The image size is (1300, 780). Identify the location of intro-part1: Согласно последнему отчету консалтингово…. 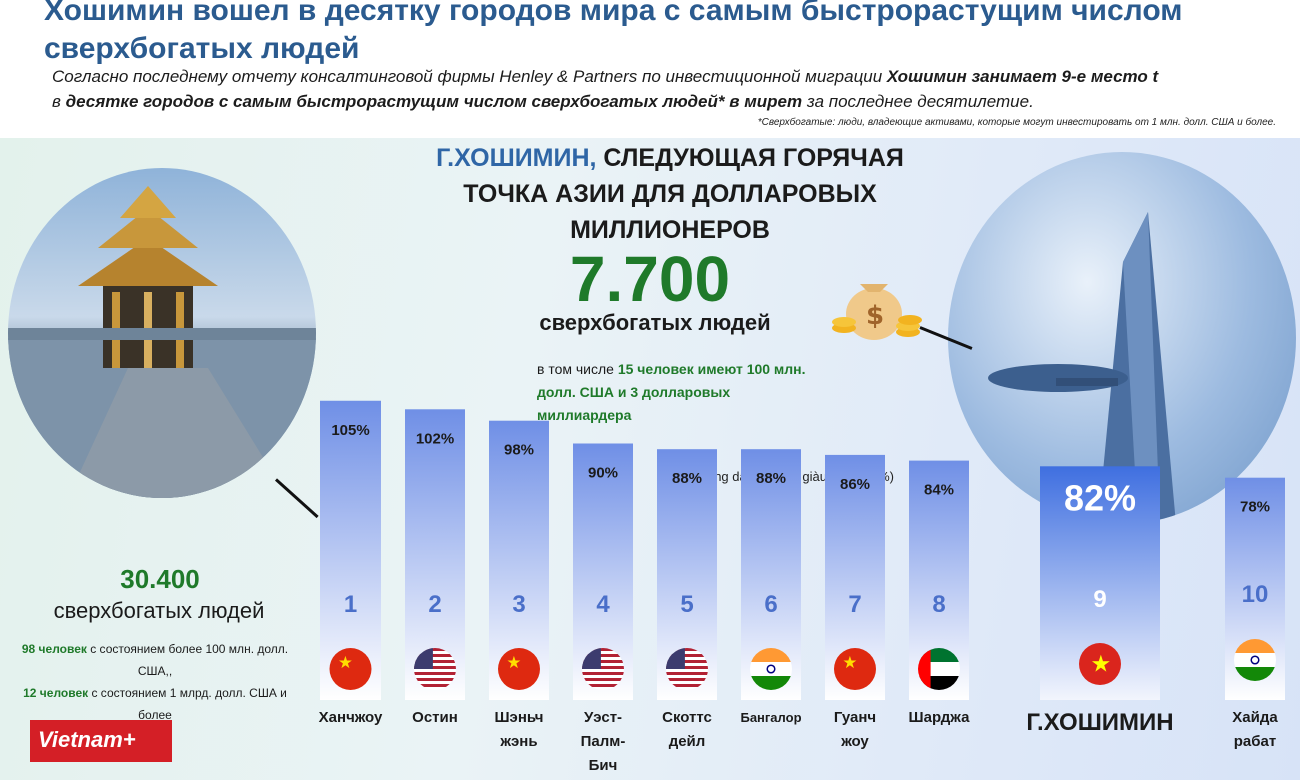
(469, 76).